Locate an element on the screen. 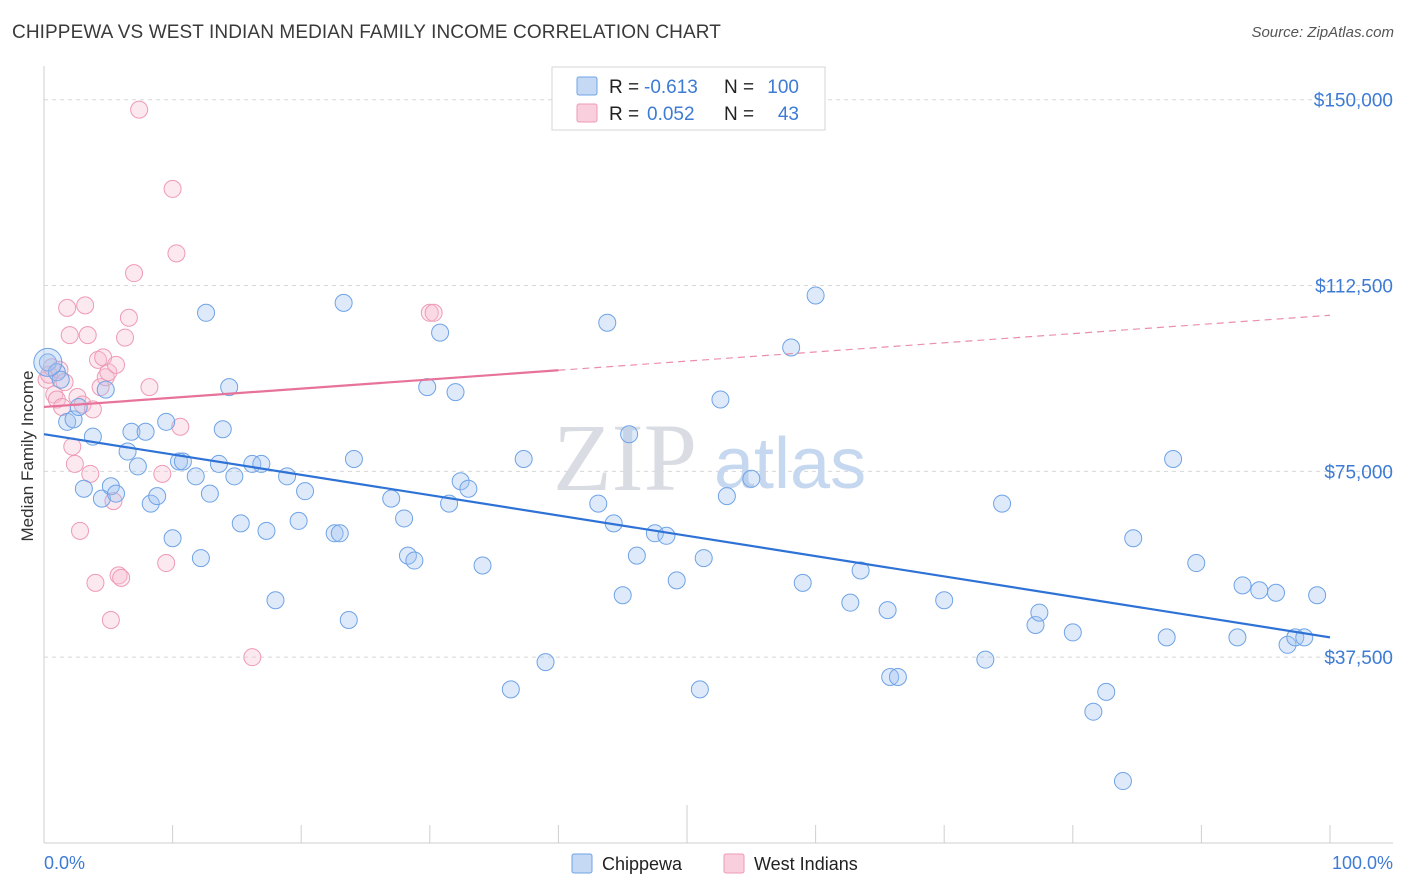 The image size is (1406, 892). source-label: Source: ZipAtlas.com is located at coordinates (1322, 32).